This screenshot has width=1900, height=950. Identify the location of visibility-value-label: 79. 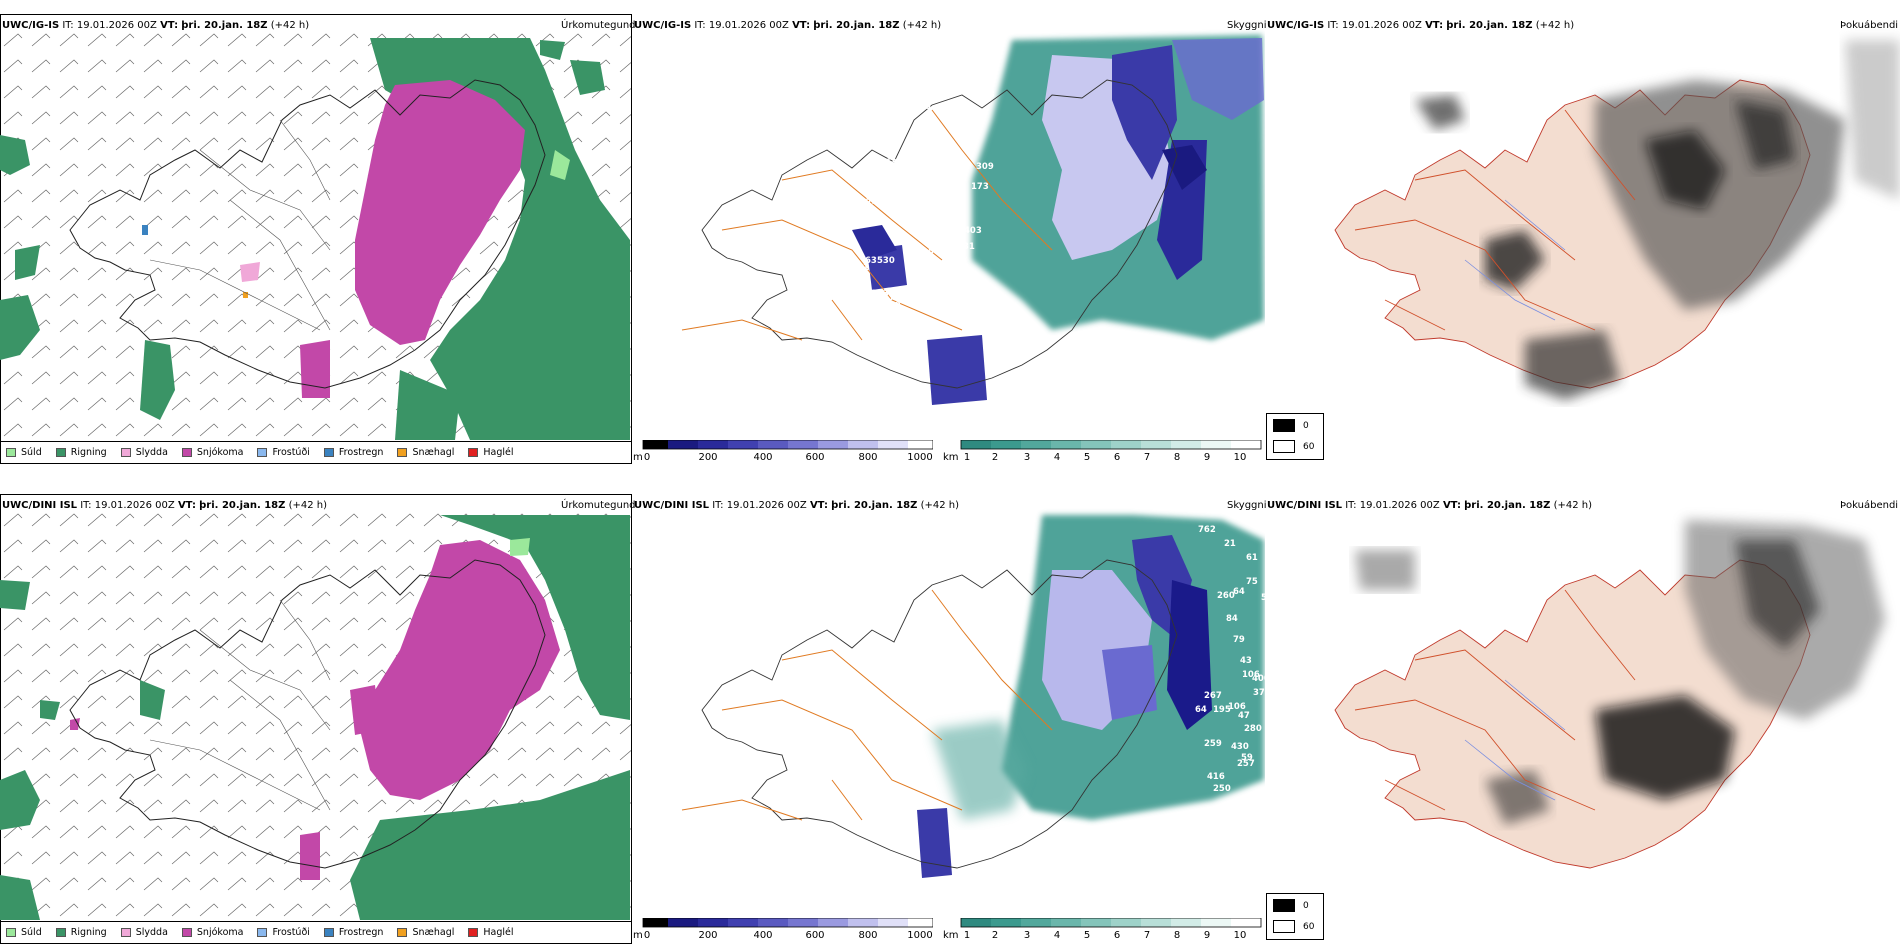
(1239, 640).